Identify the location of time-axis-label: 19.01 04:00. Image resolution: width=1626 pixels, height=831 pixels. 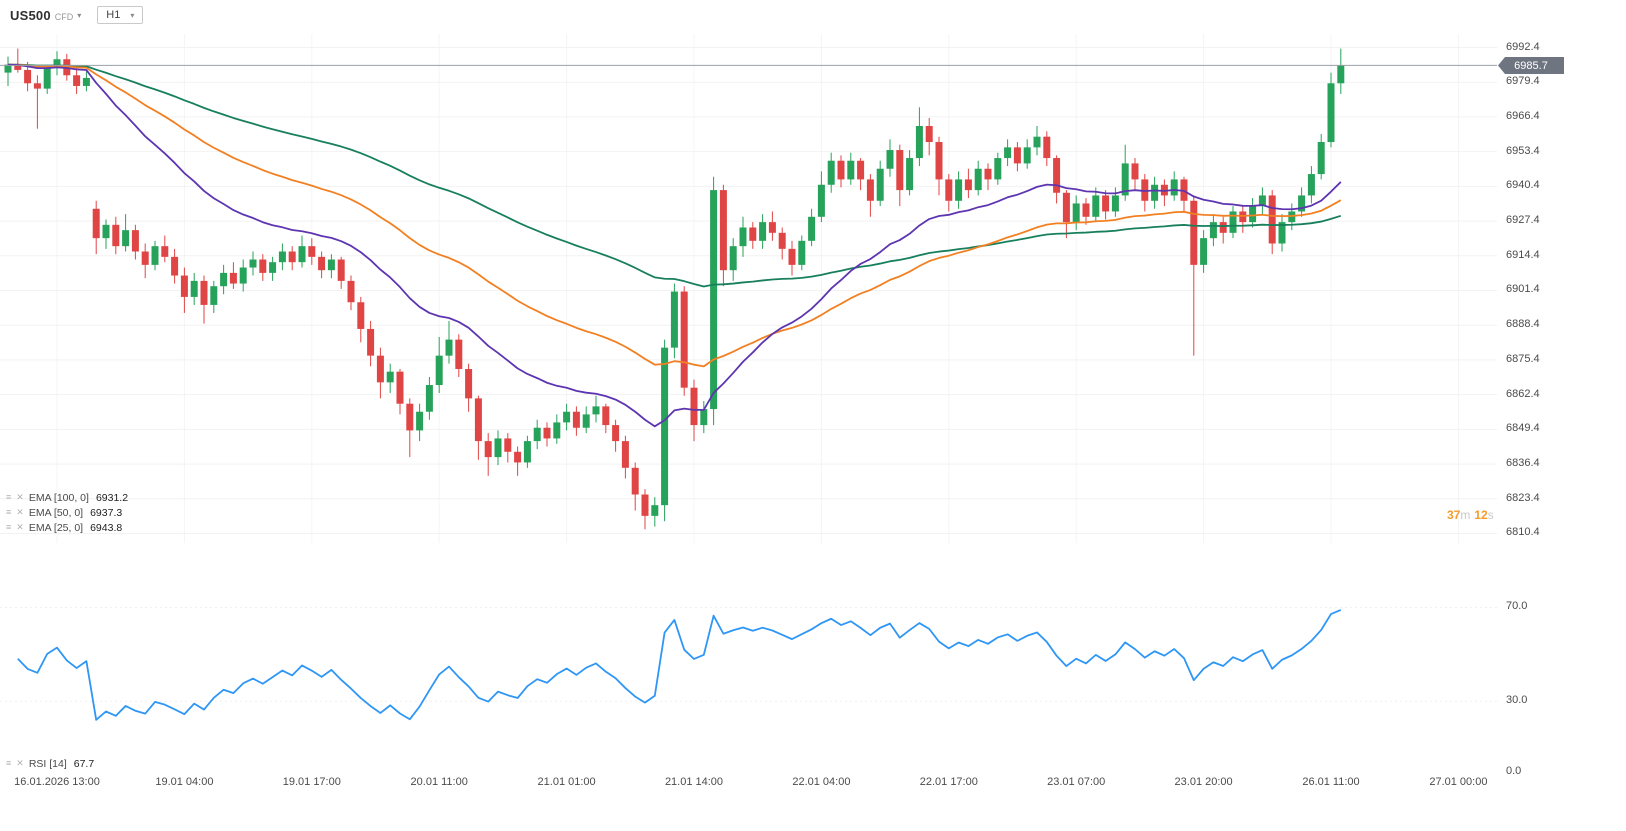
(184, 782).